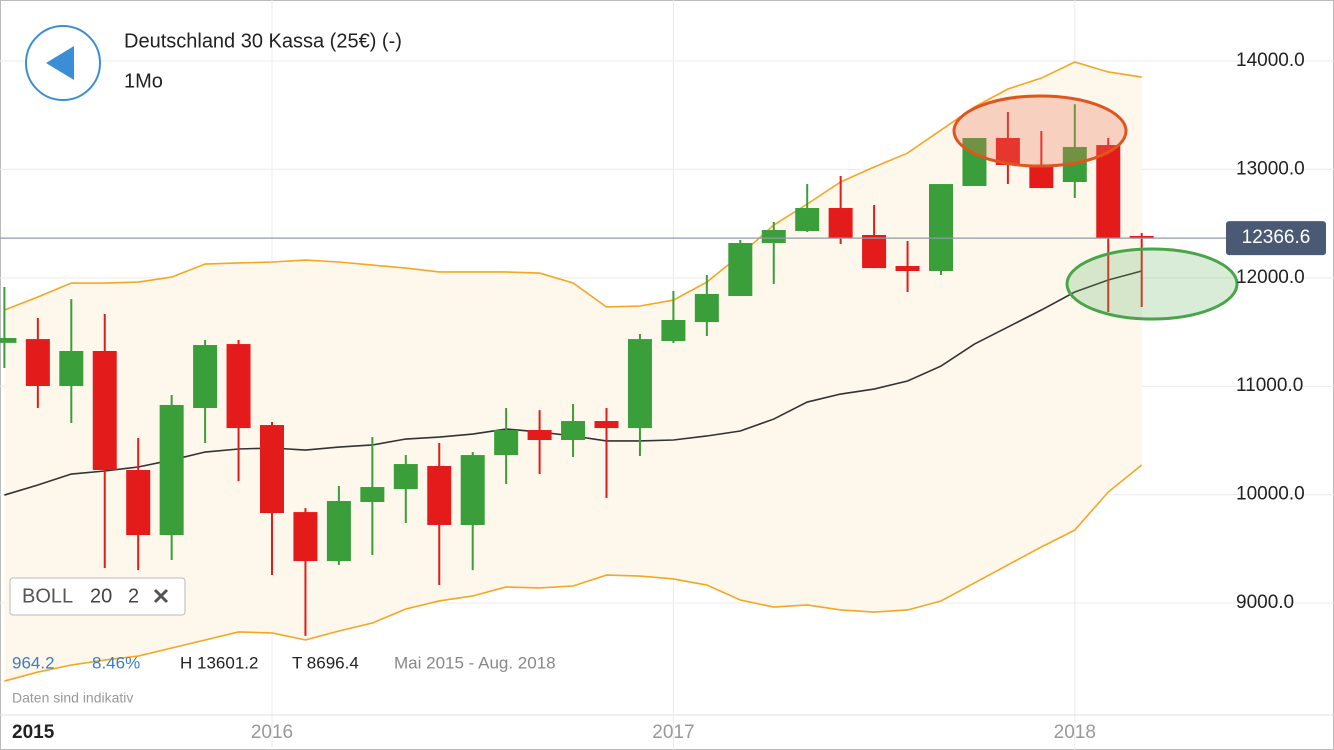 The width and height of the screenshot is (1334, 750). What do you see at coordinates (60, 63) in the screenshot?
I see `back-icon` at bounding box center [60, 63].